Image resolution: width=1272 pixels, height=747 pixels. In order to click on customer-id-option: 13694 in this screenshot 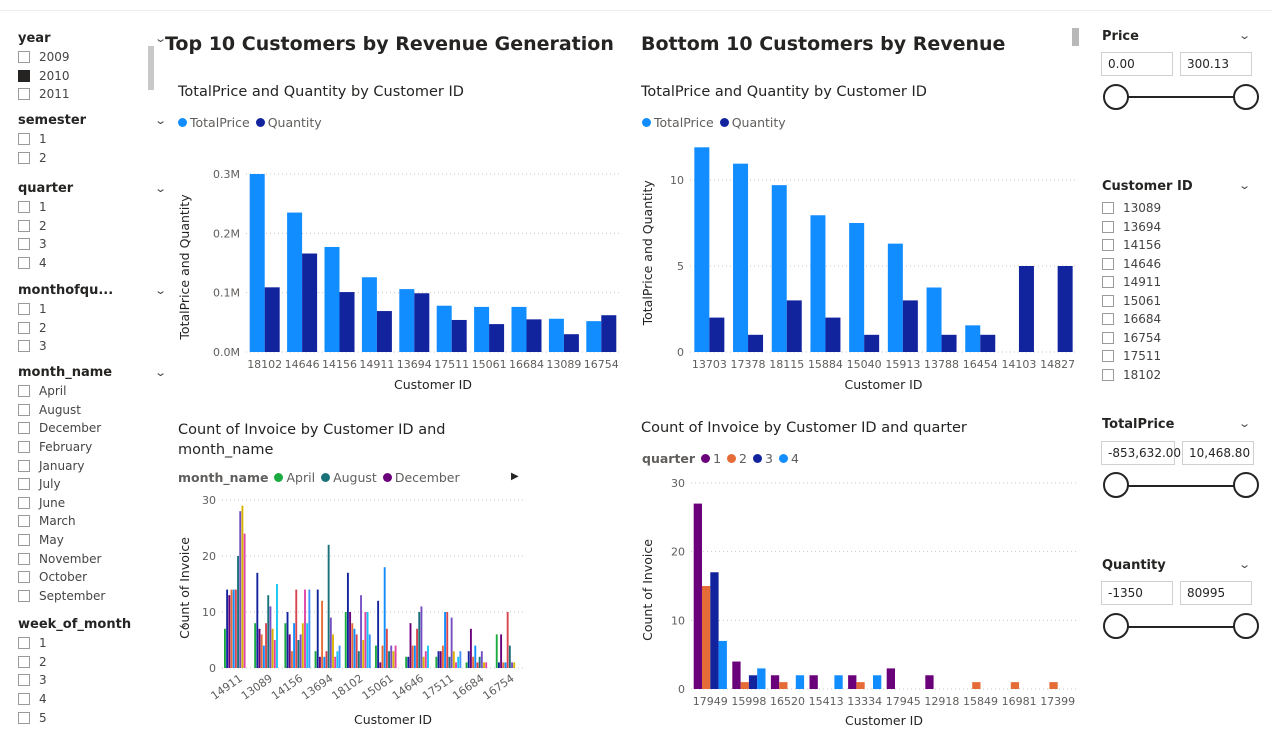, I will do `click(1131, 227)`.